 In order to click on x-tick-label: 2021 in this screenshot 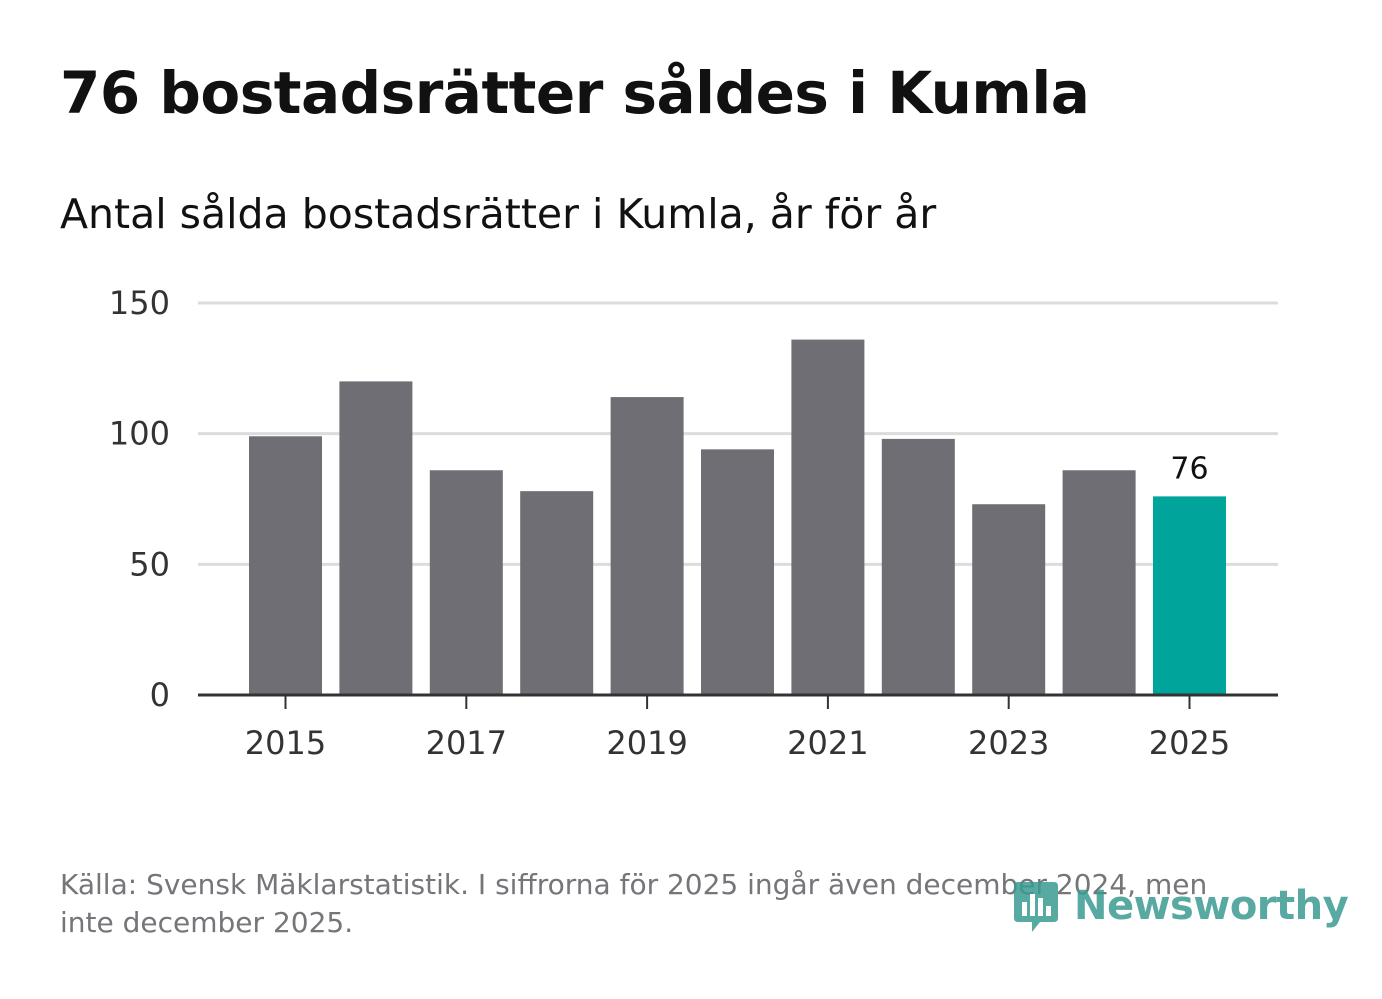, I will do `click(827, 743)`.